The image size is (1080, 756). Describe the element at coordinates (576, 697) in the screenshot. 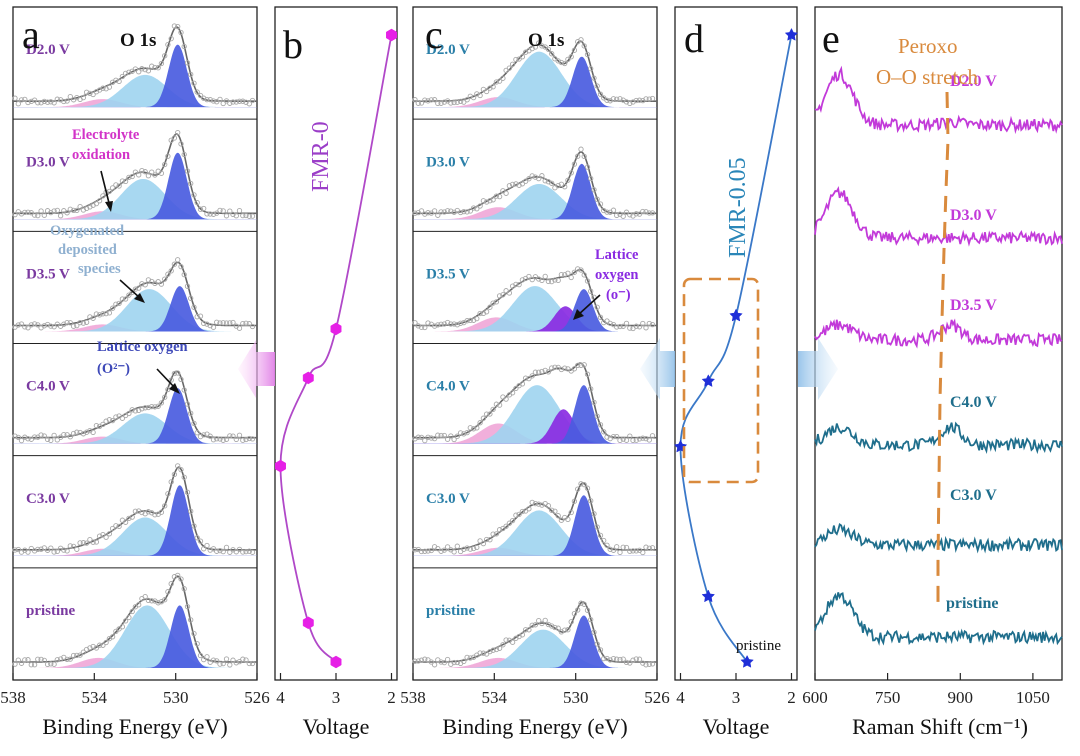

I see `panel-c-tick-label: 530` at that location.